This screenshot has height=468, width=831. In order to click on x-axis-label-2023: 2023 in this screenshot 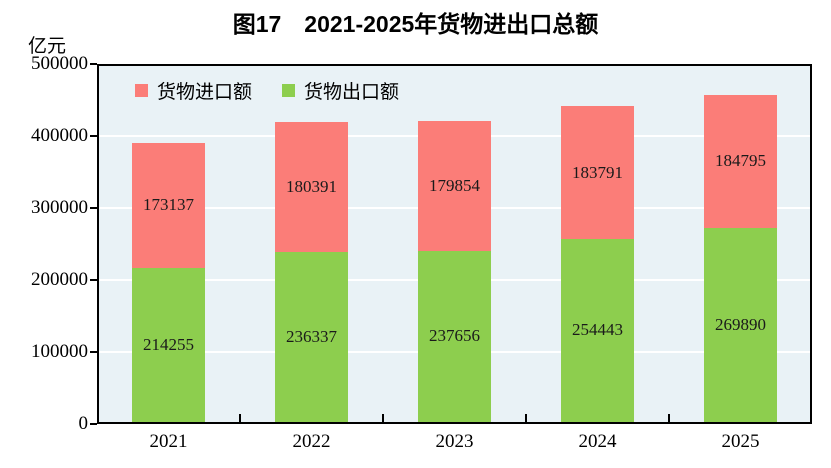, I will do `click(454, 441)`.